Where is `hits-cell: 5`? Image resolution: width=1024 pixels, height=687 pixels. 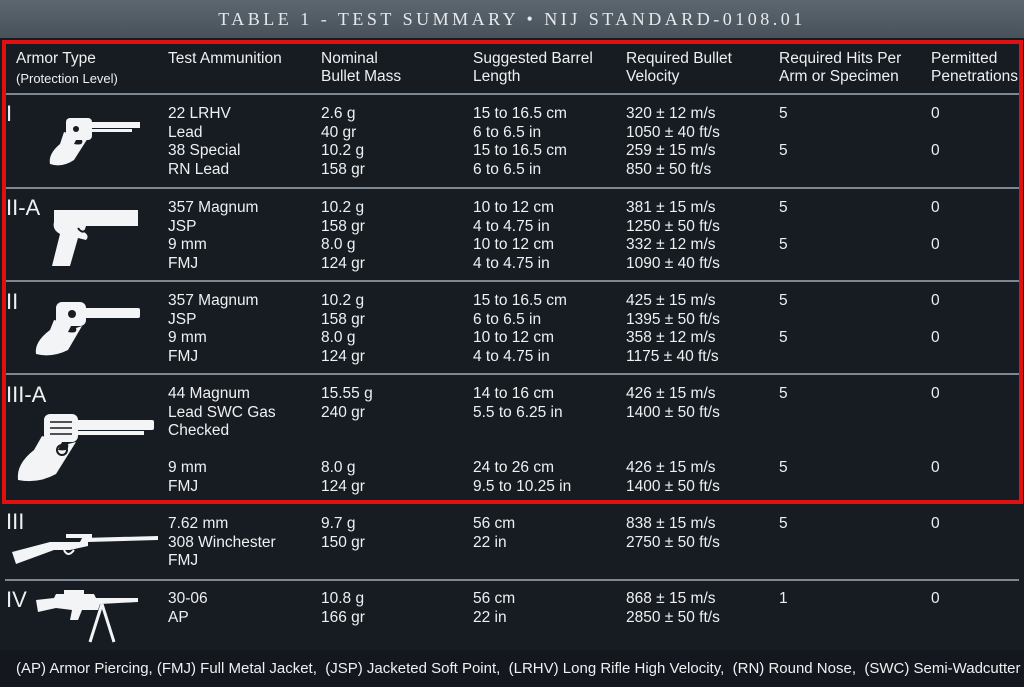
hits-cell: 5 is located at coordinates (783, 523).